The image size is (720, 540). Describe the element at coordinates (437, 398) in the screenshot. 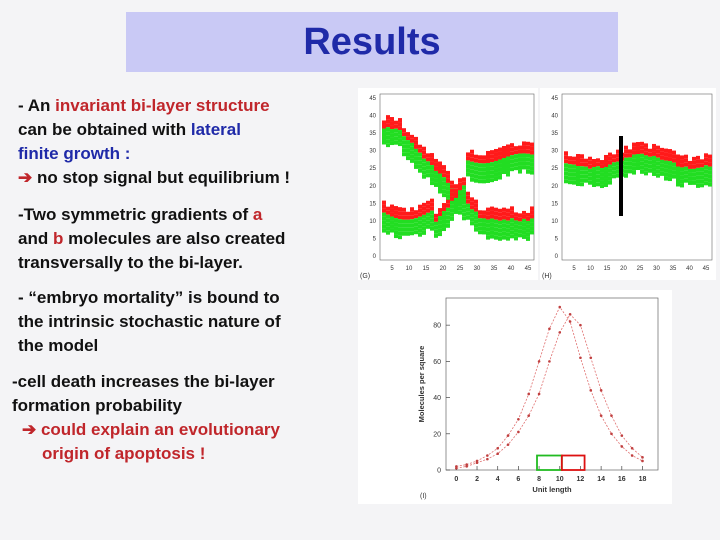

I see `y-tick-label: 40` at that location.